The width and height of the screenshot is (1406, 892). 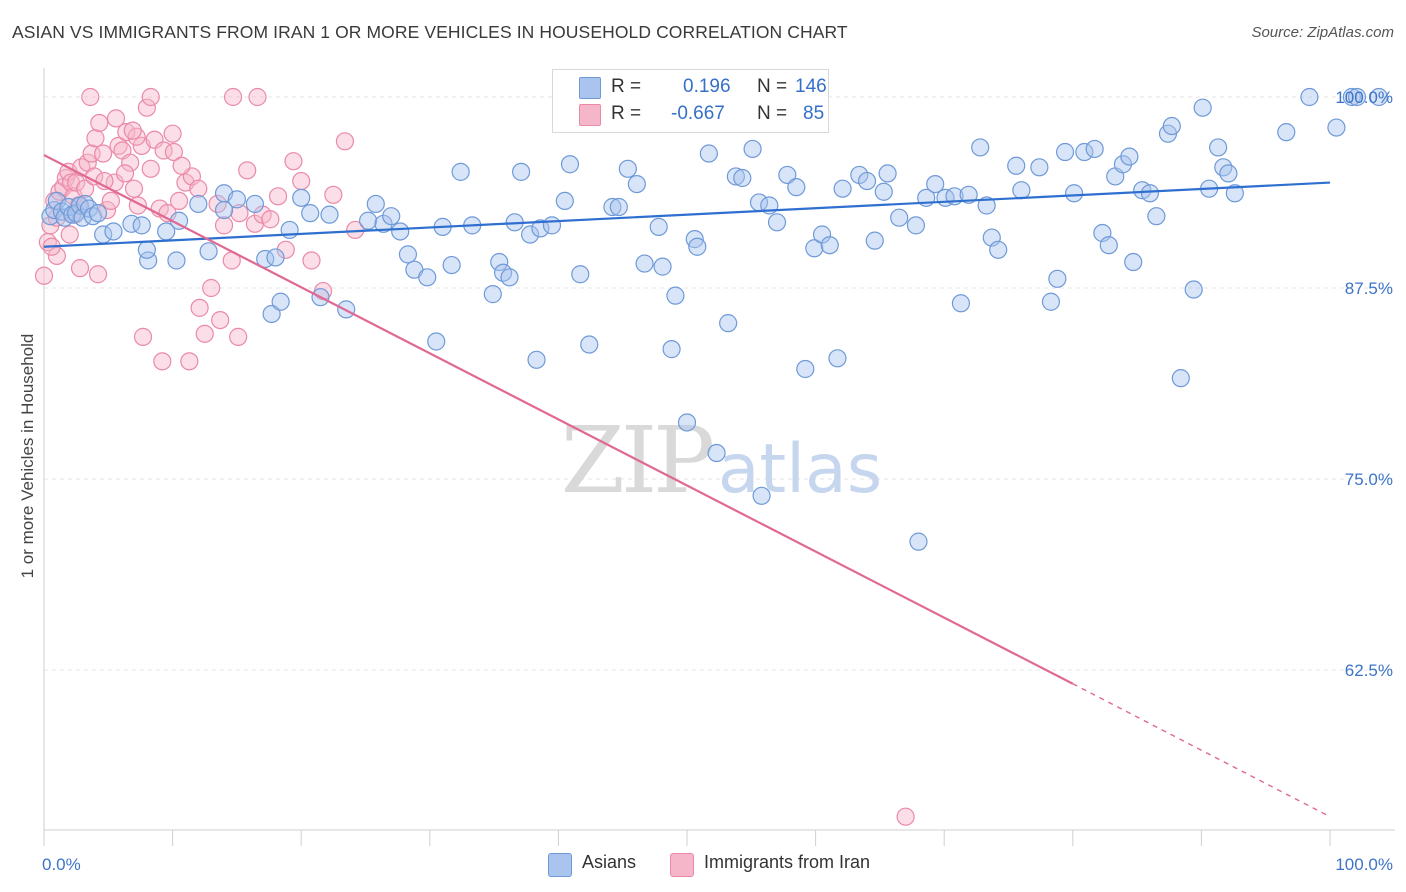 What do you see at coordinates (790, 864) in the screenshot?
I see `bottom-legend-iran: Immigrants from Iran` at bounding box center [790, 864].